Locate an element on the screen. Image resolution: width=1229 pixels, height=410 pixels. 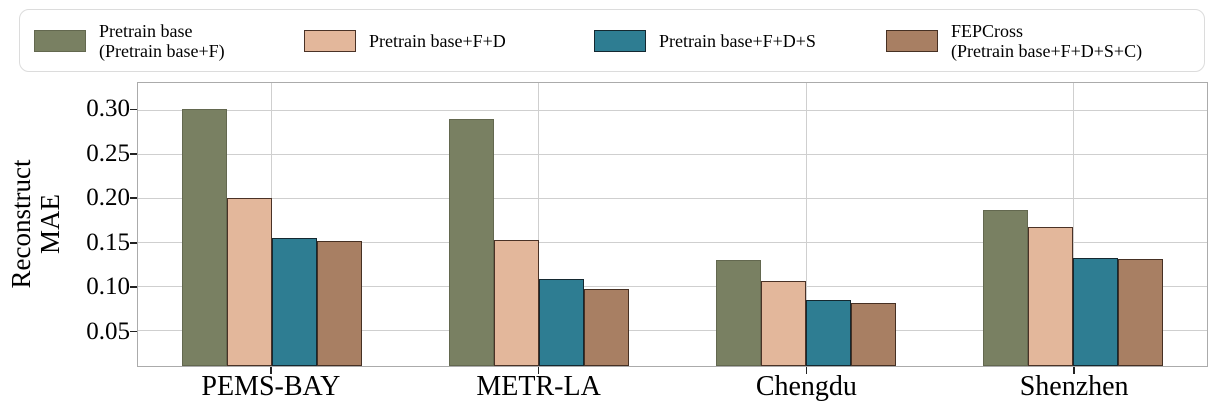
y-tick-label: 0.15 is located at coordinates (108, 242).